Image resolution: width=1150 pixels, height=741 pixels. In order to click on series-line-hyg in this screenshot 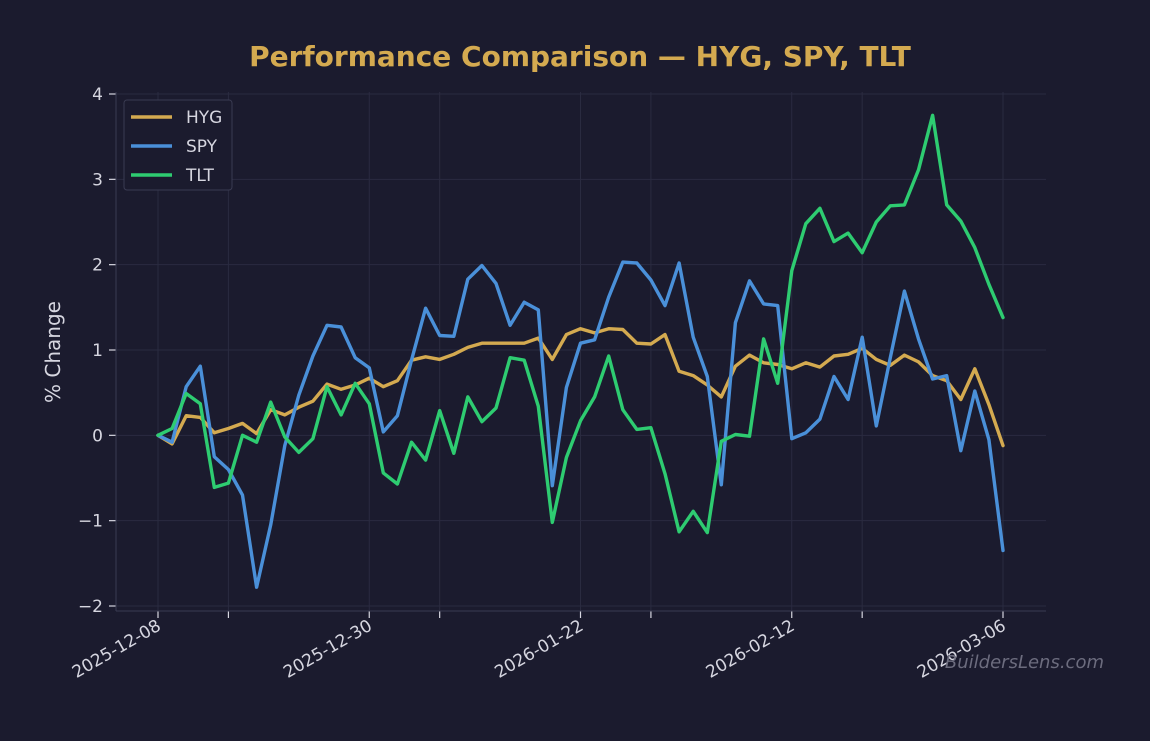, I will do `click(580, 387)`.